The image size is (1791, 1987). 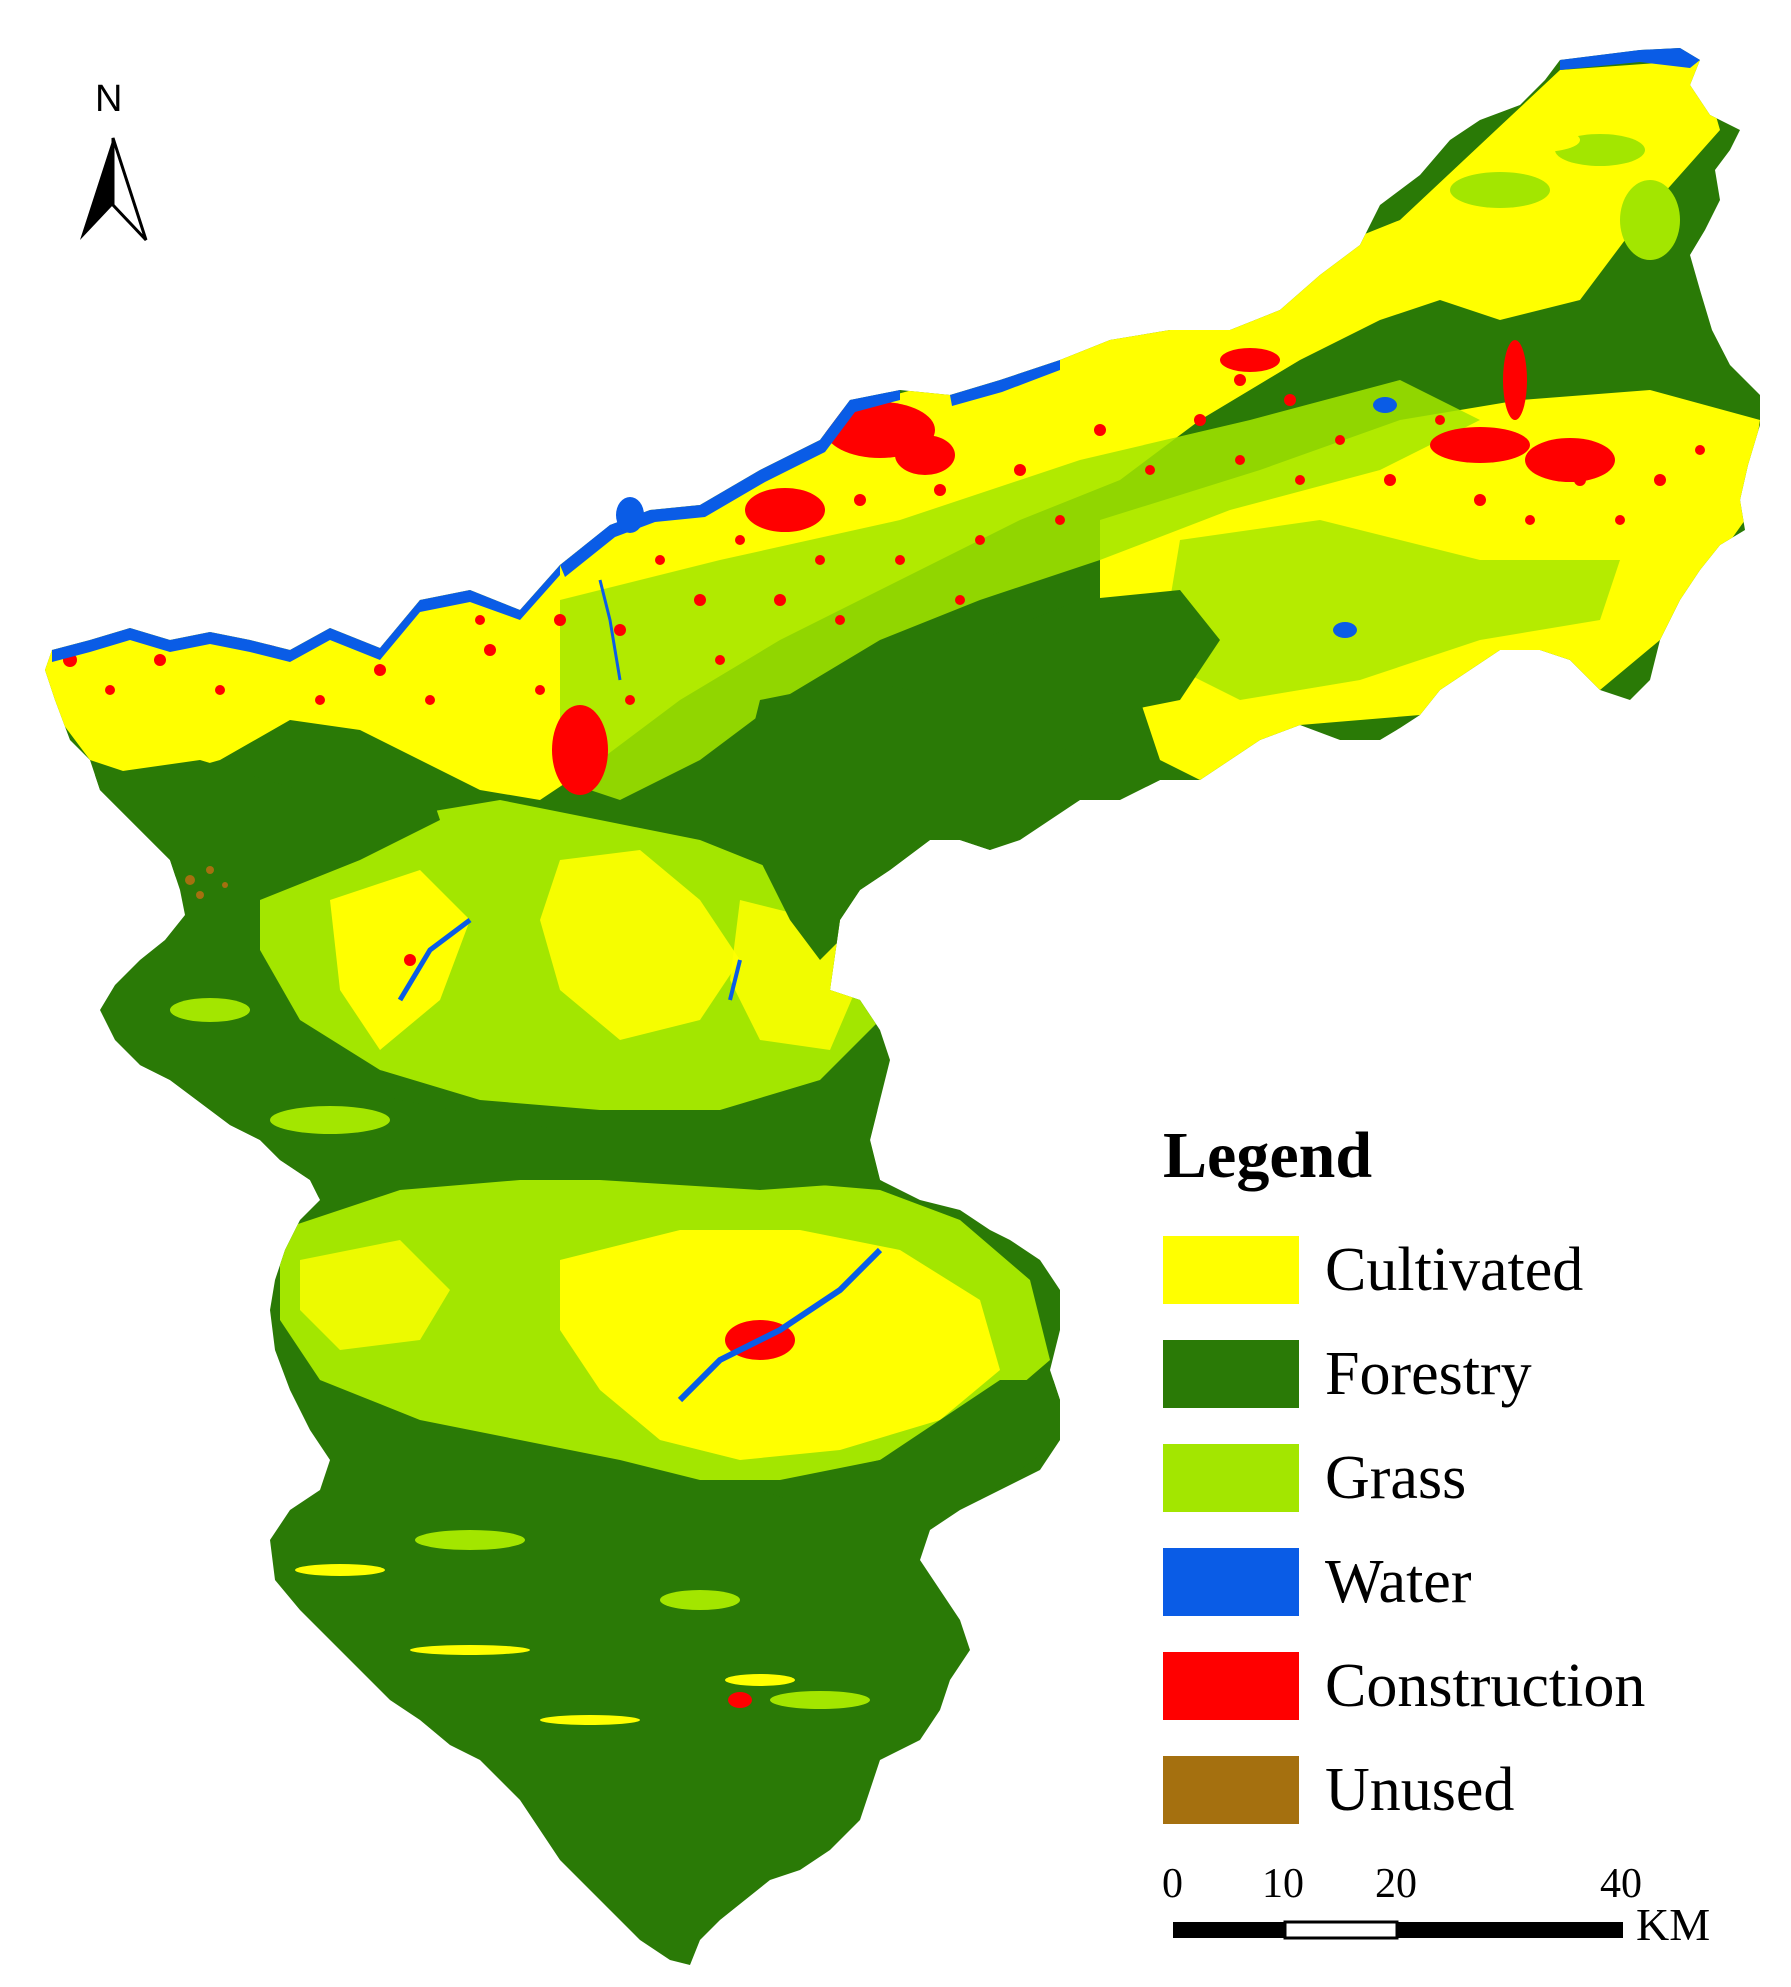 I want to click on legend-label-forestry: Forestry, so click(x=1428, y=1373).